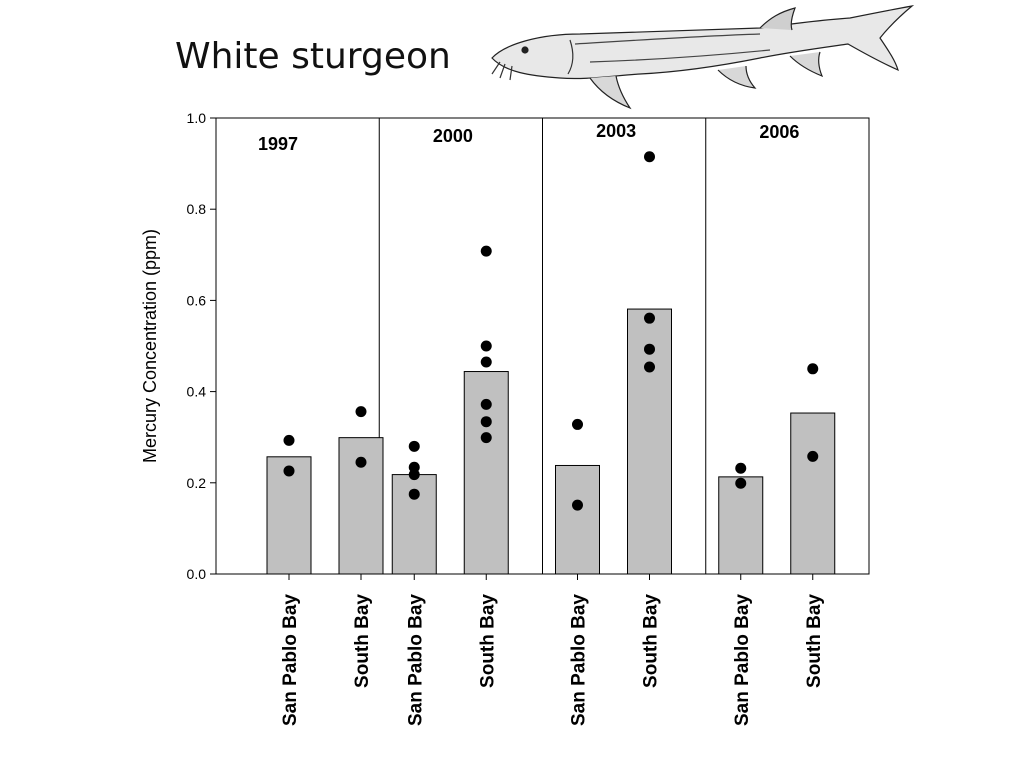 The width and height of the screenshot is (1024, 768). Describe the element at coordinates (779, 132) in the screenshot. I see `year-label: 2006` at that location.